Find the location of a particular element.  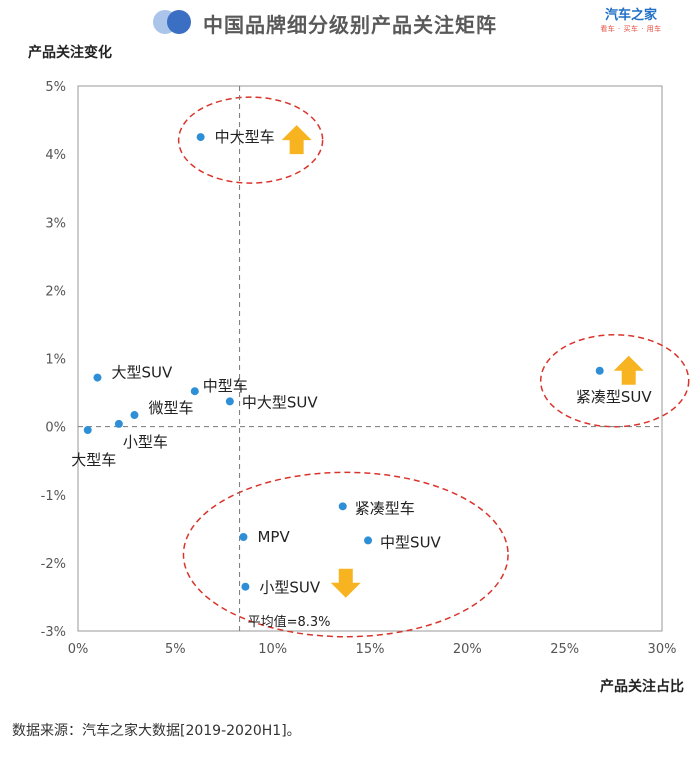

x-tick-label: 25% is located at coordinates (564, 649).